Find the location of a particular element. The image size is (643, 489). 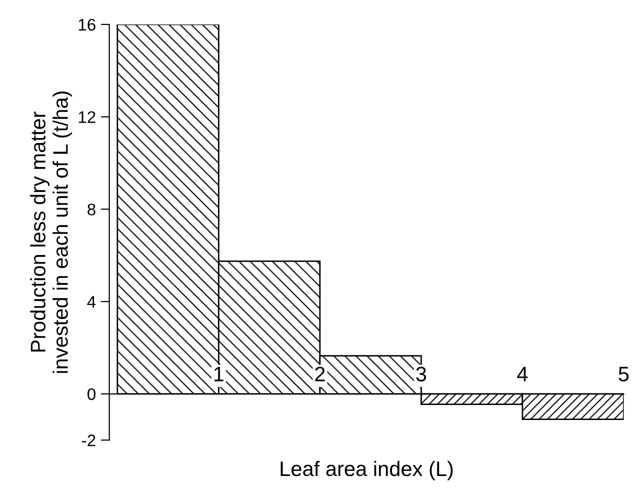

y-tick-label: 16 is located at coordinates (87, 24).